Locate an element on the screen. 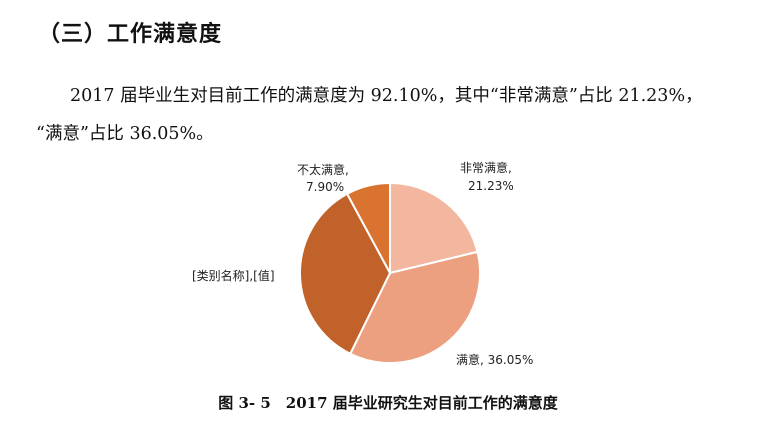 The height and width of the screenshot is (427, 776). label-placeholder-category: [类别名称],[值] is located at coordinates (233, 275).